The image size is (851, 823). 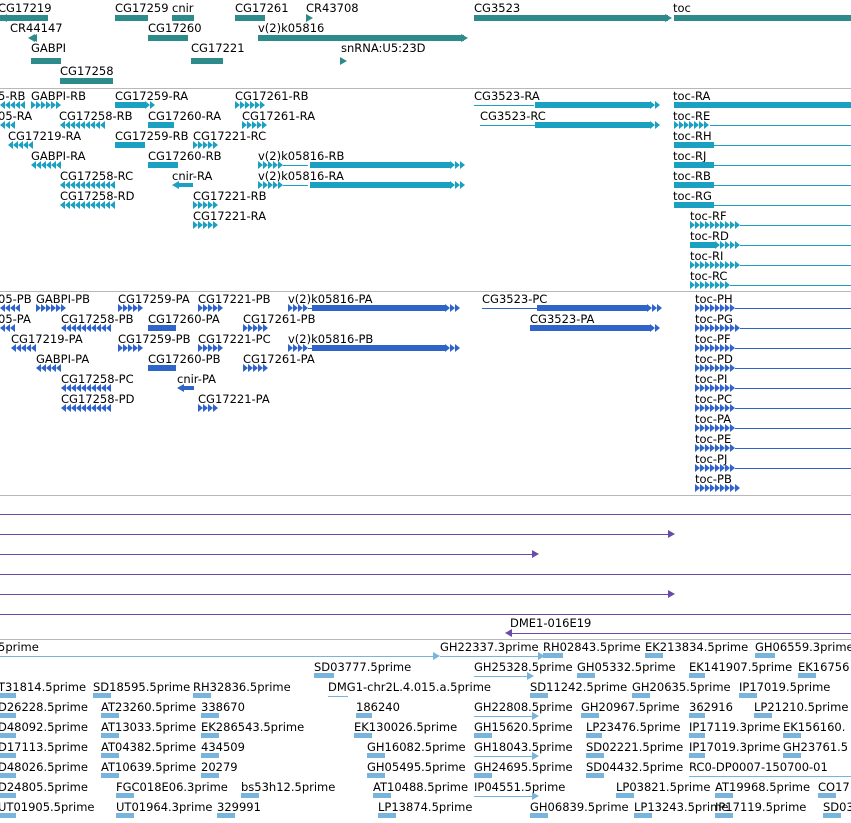 I want to click on feature-label: CG17260-PB, so click(x=184, y=359).